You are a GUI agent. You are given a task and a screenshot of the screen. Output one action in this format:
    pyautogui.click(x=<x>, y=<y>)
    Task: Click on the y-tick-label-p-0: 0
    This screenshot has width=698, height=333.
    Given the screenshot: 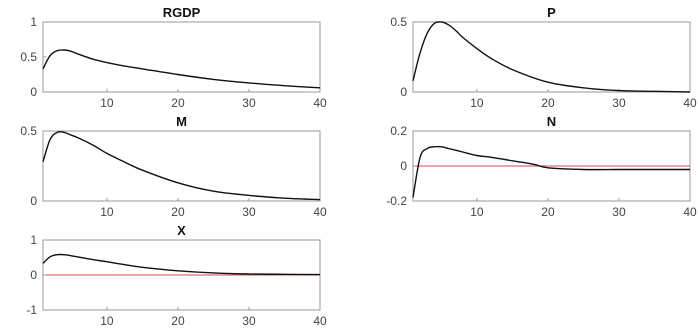 What is the action you would take?
    pyautogui.click(x=403, y=92)
    